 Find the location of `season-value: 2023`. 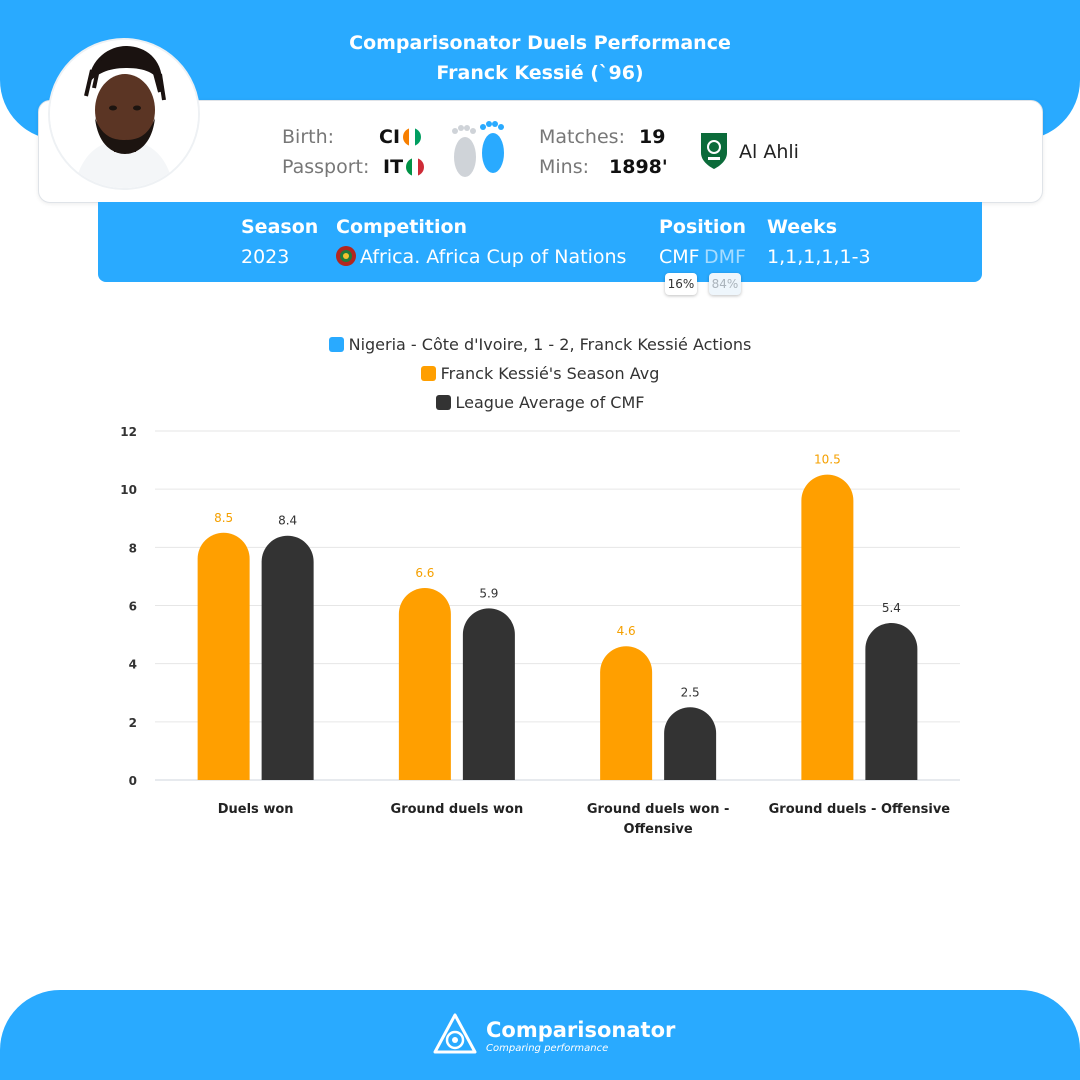

season-value: 2023 is located at coordinates (265, 257).